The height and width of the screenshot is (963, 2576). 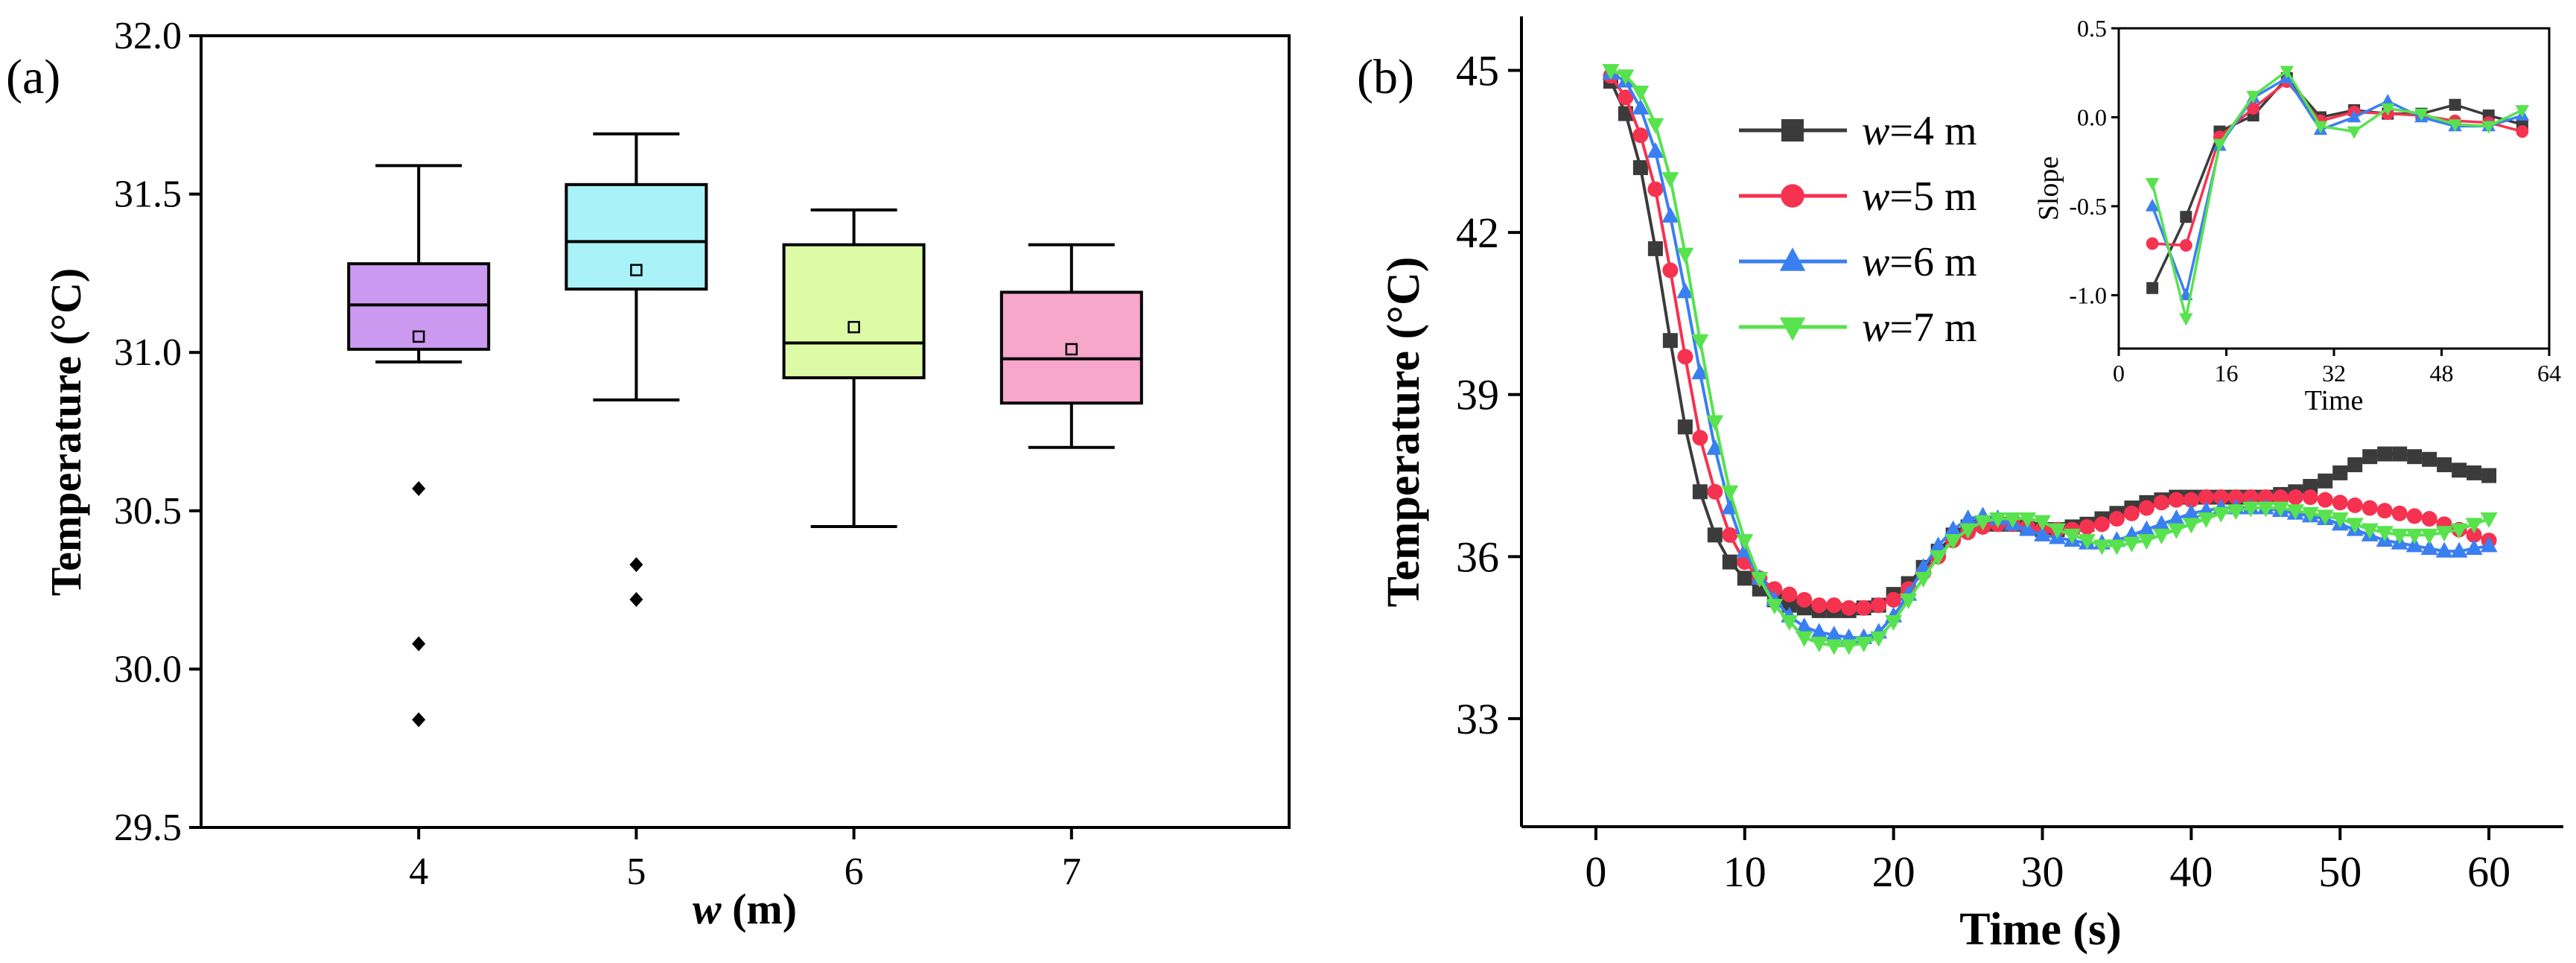 I want to click on legend-entry: w=4 m, so click(x=1858, y=131).